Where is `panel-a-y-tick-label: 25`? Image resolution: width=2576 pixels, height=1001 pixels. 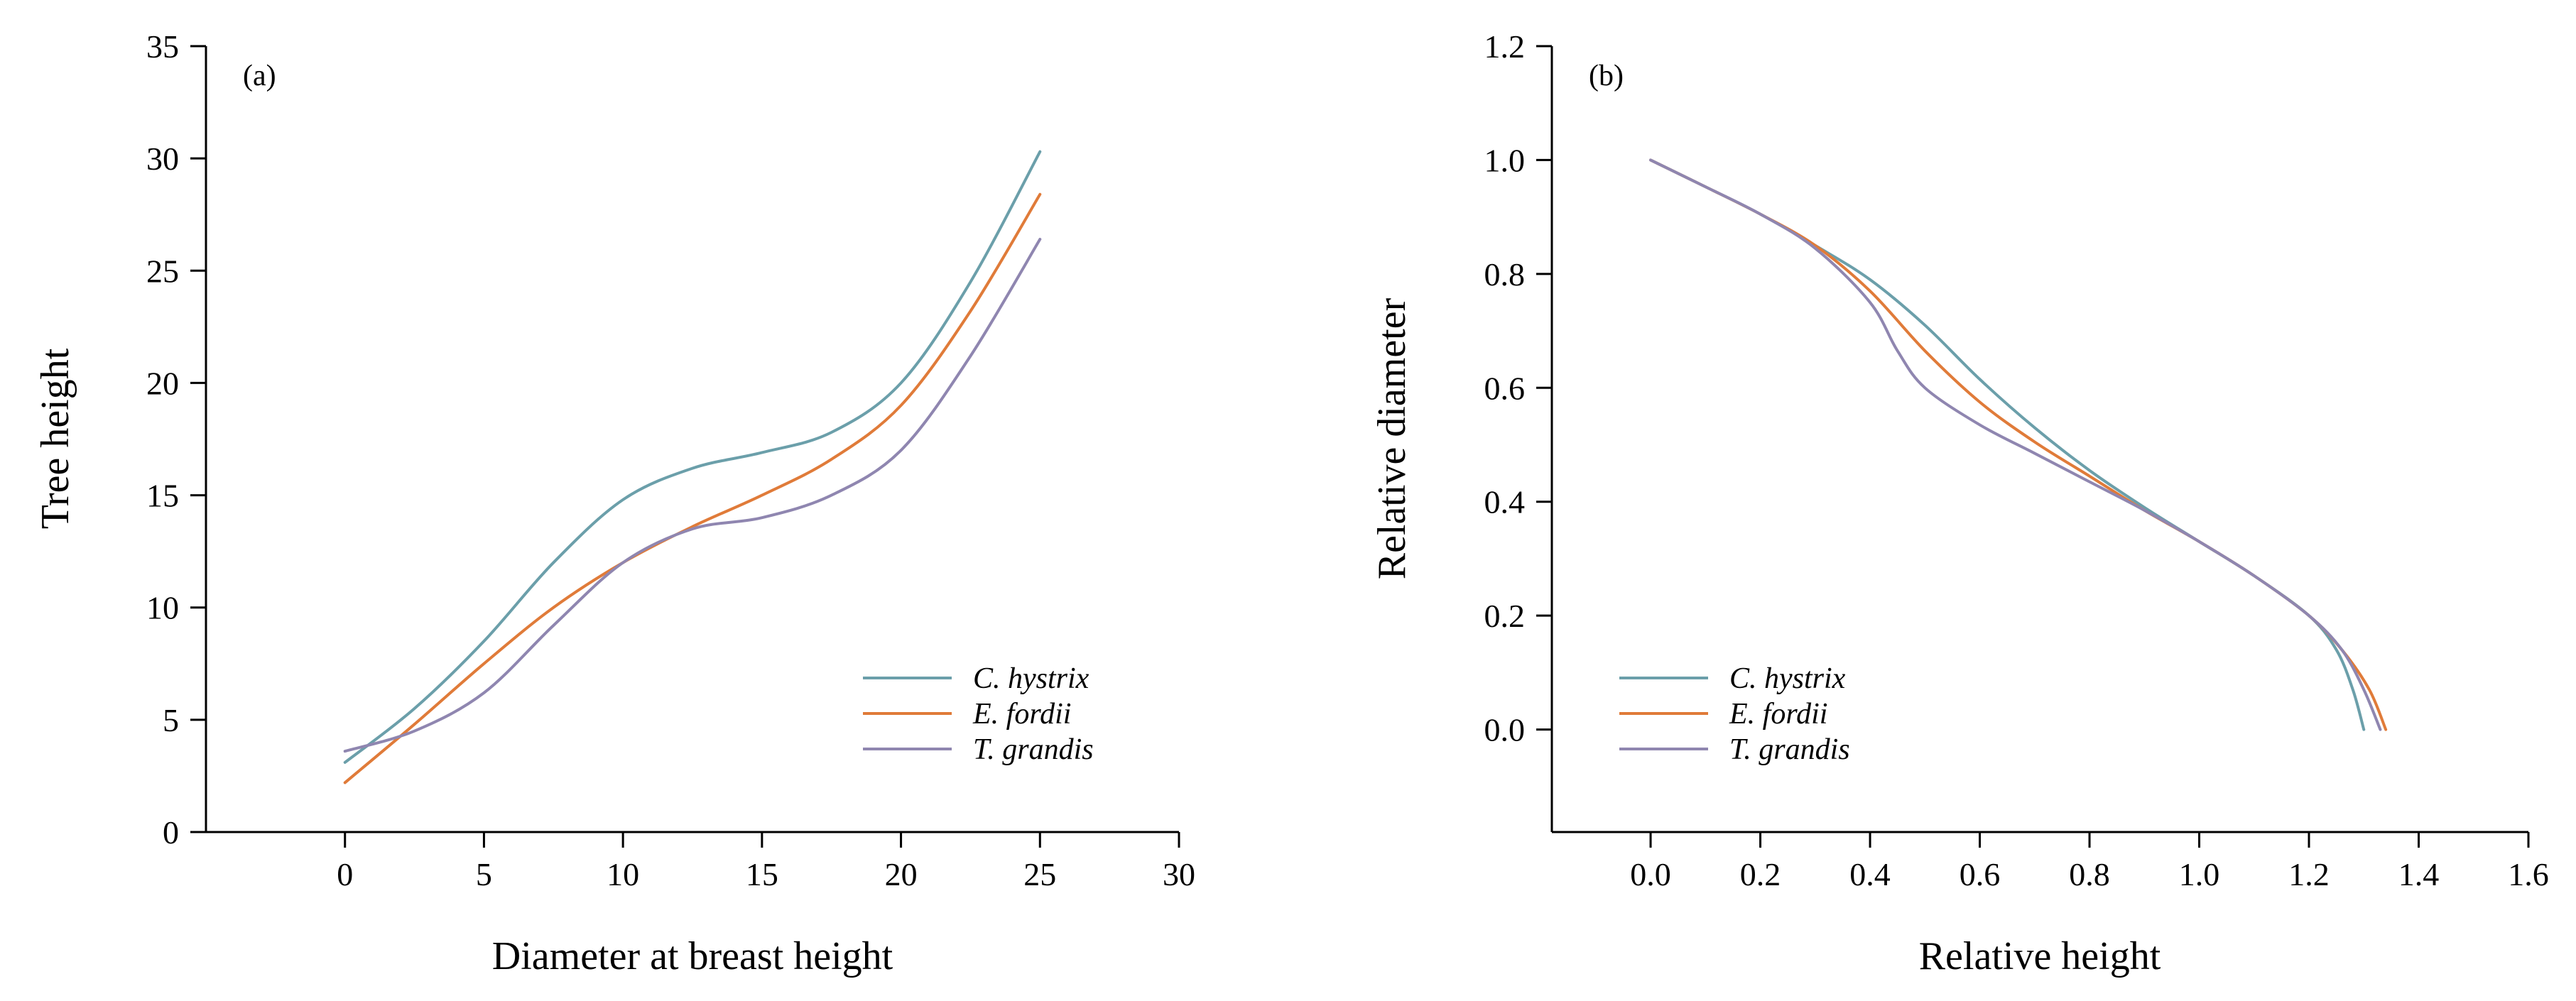 panel-a-y-tick-label: 25 is located at coordinates (163, 271).